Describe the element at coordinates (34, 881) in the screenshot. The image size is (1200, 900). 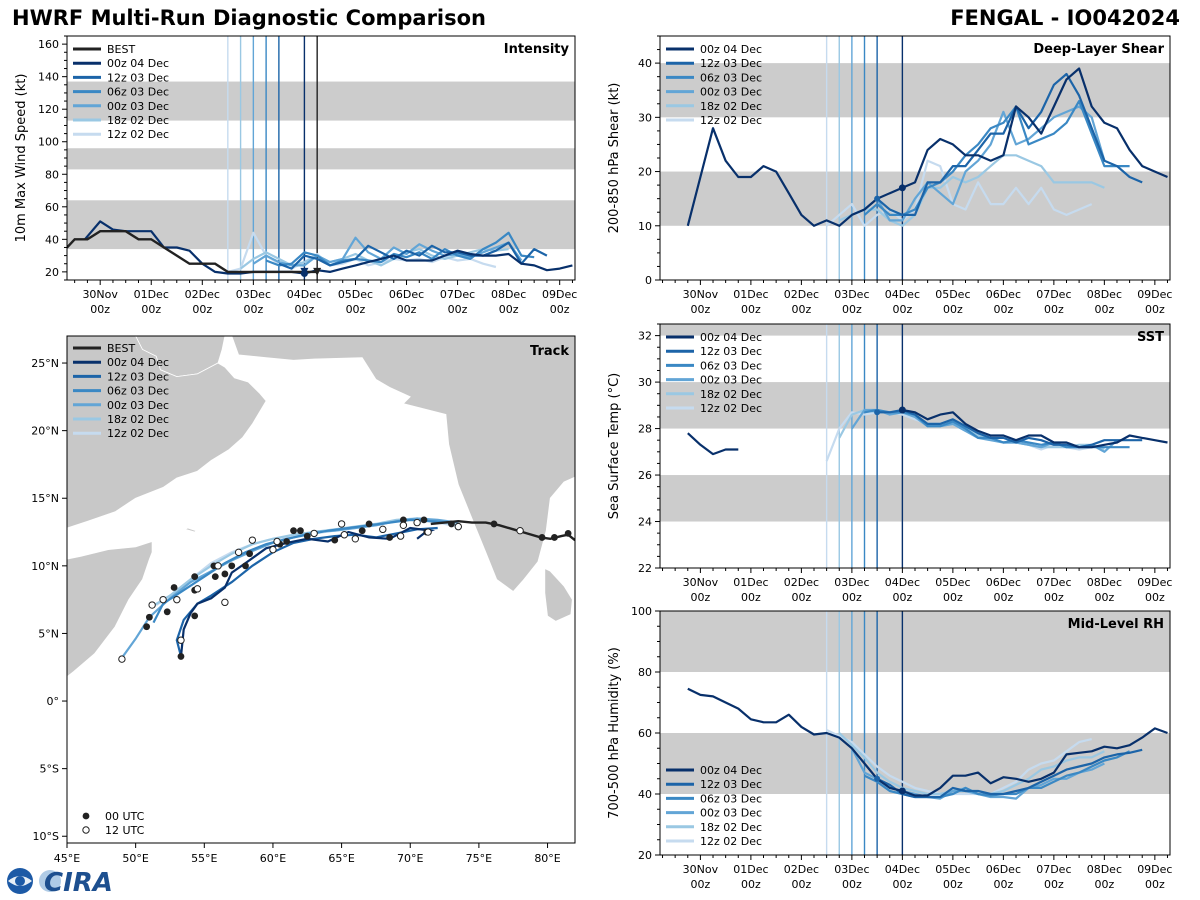
I see `cira-logo-icon` at that location.